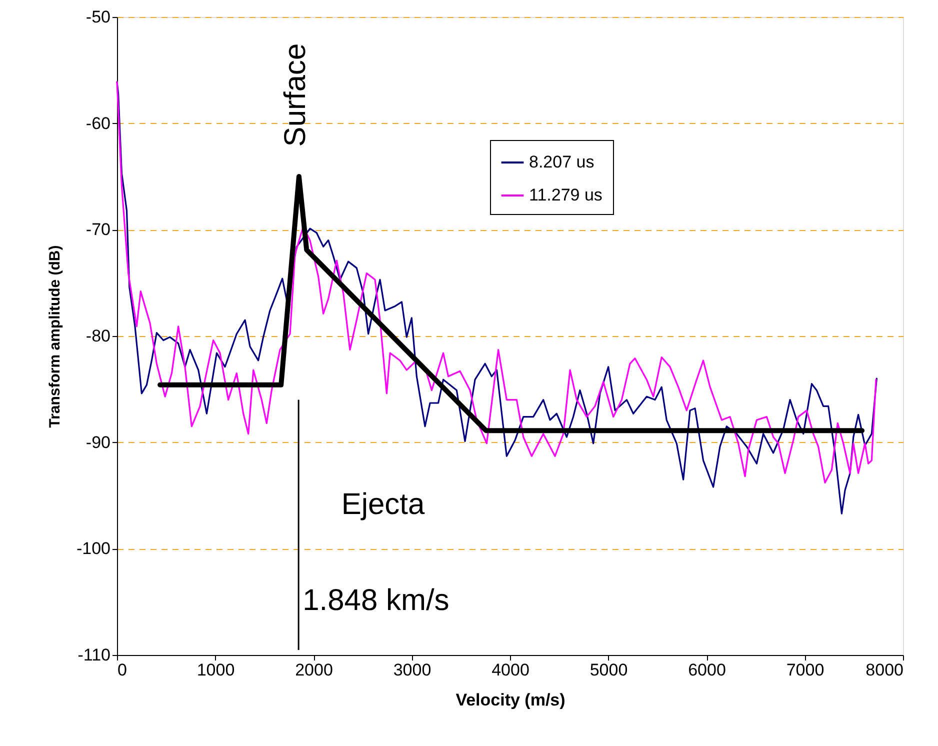 The height and width of the screenshot is (746, 938). I want to click on legend-label: 11.279 us, so click(565, 195).